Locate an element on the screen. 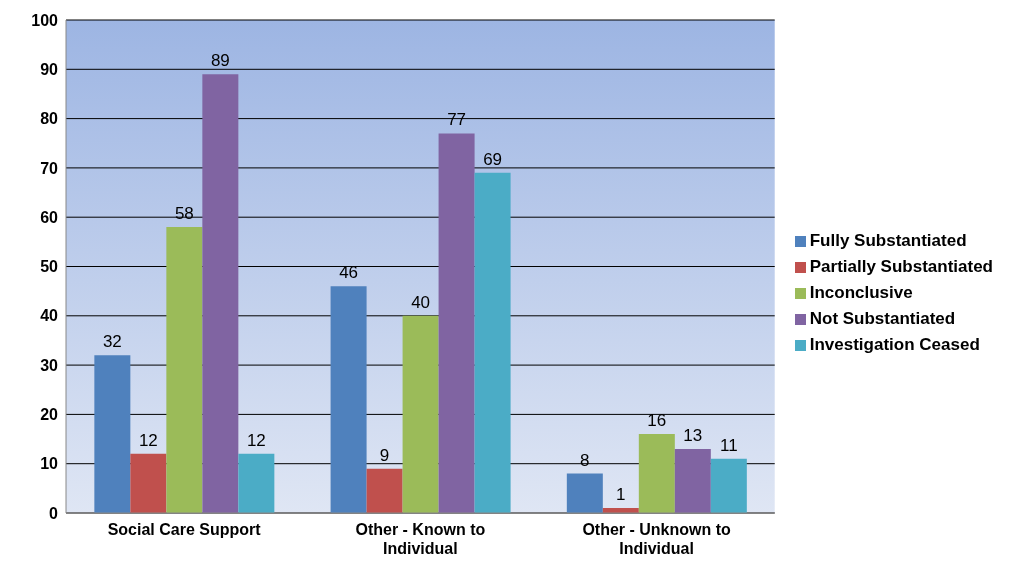  y-tick-label: 70 is located at coordinates (49, 168).